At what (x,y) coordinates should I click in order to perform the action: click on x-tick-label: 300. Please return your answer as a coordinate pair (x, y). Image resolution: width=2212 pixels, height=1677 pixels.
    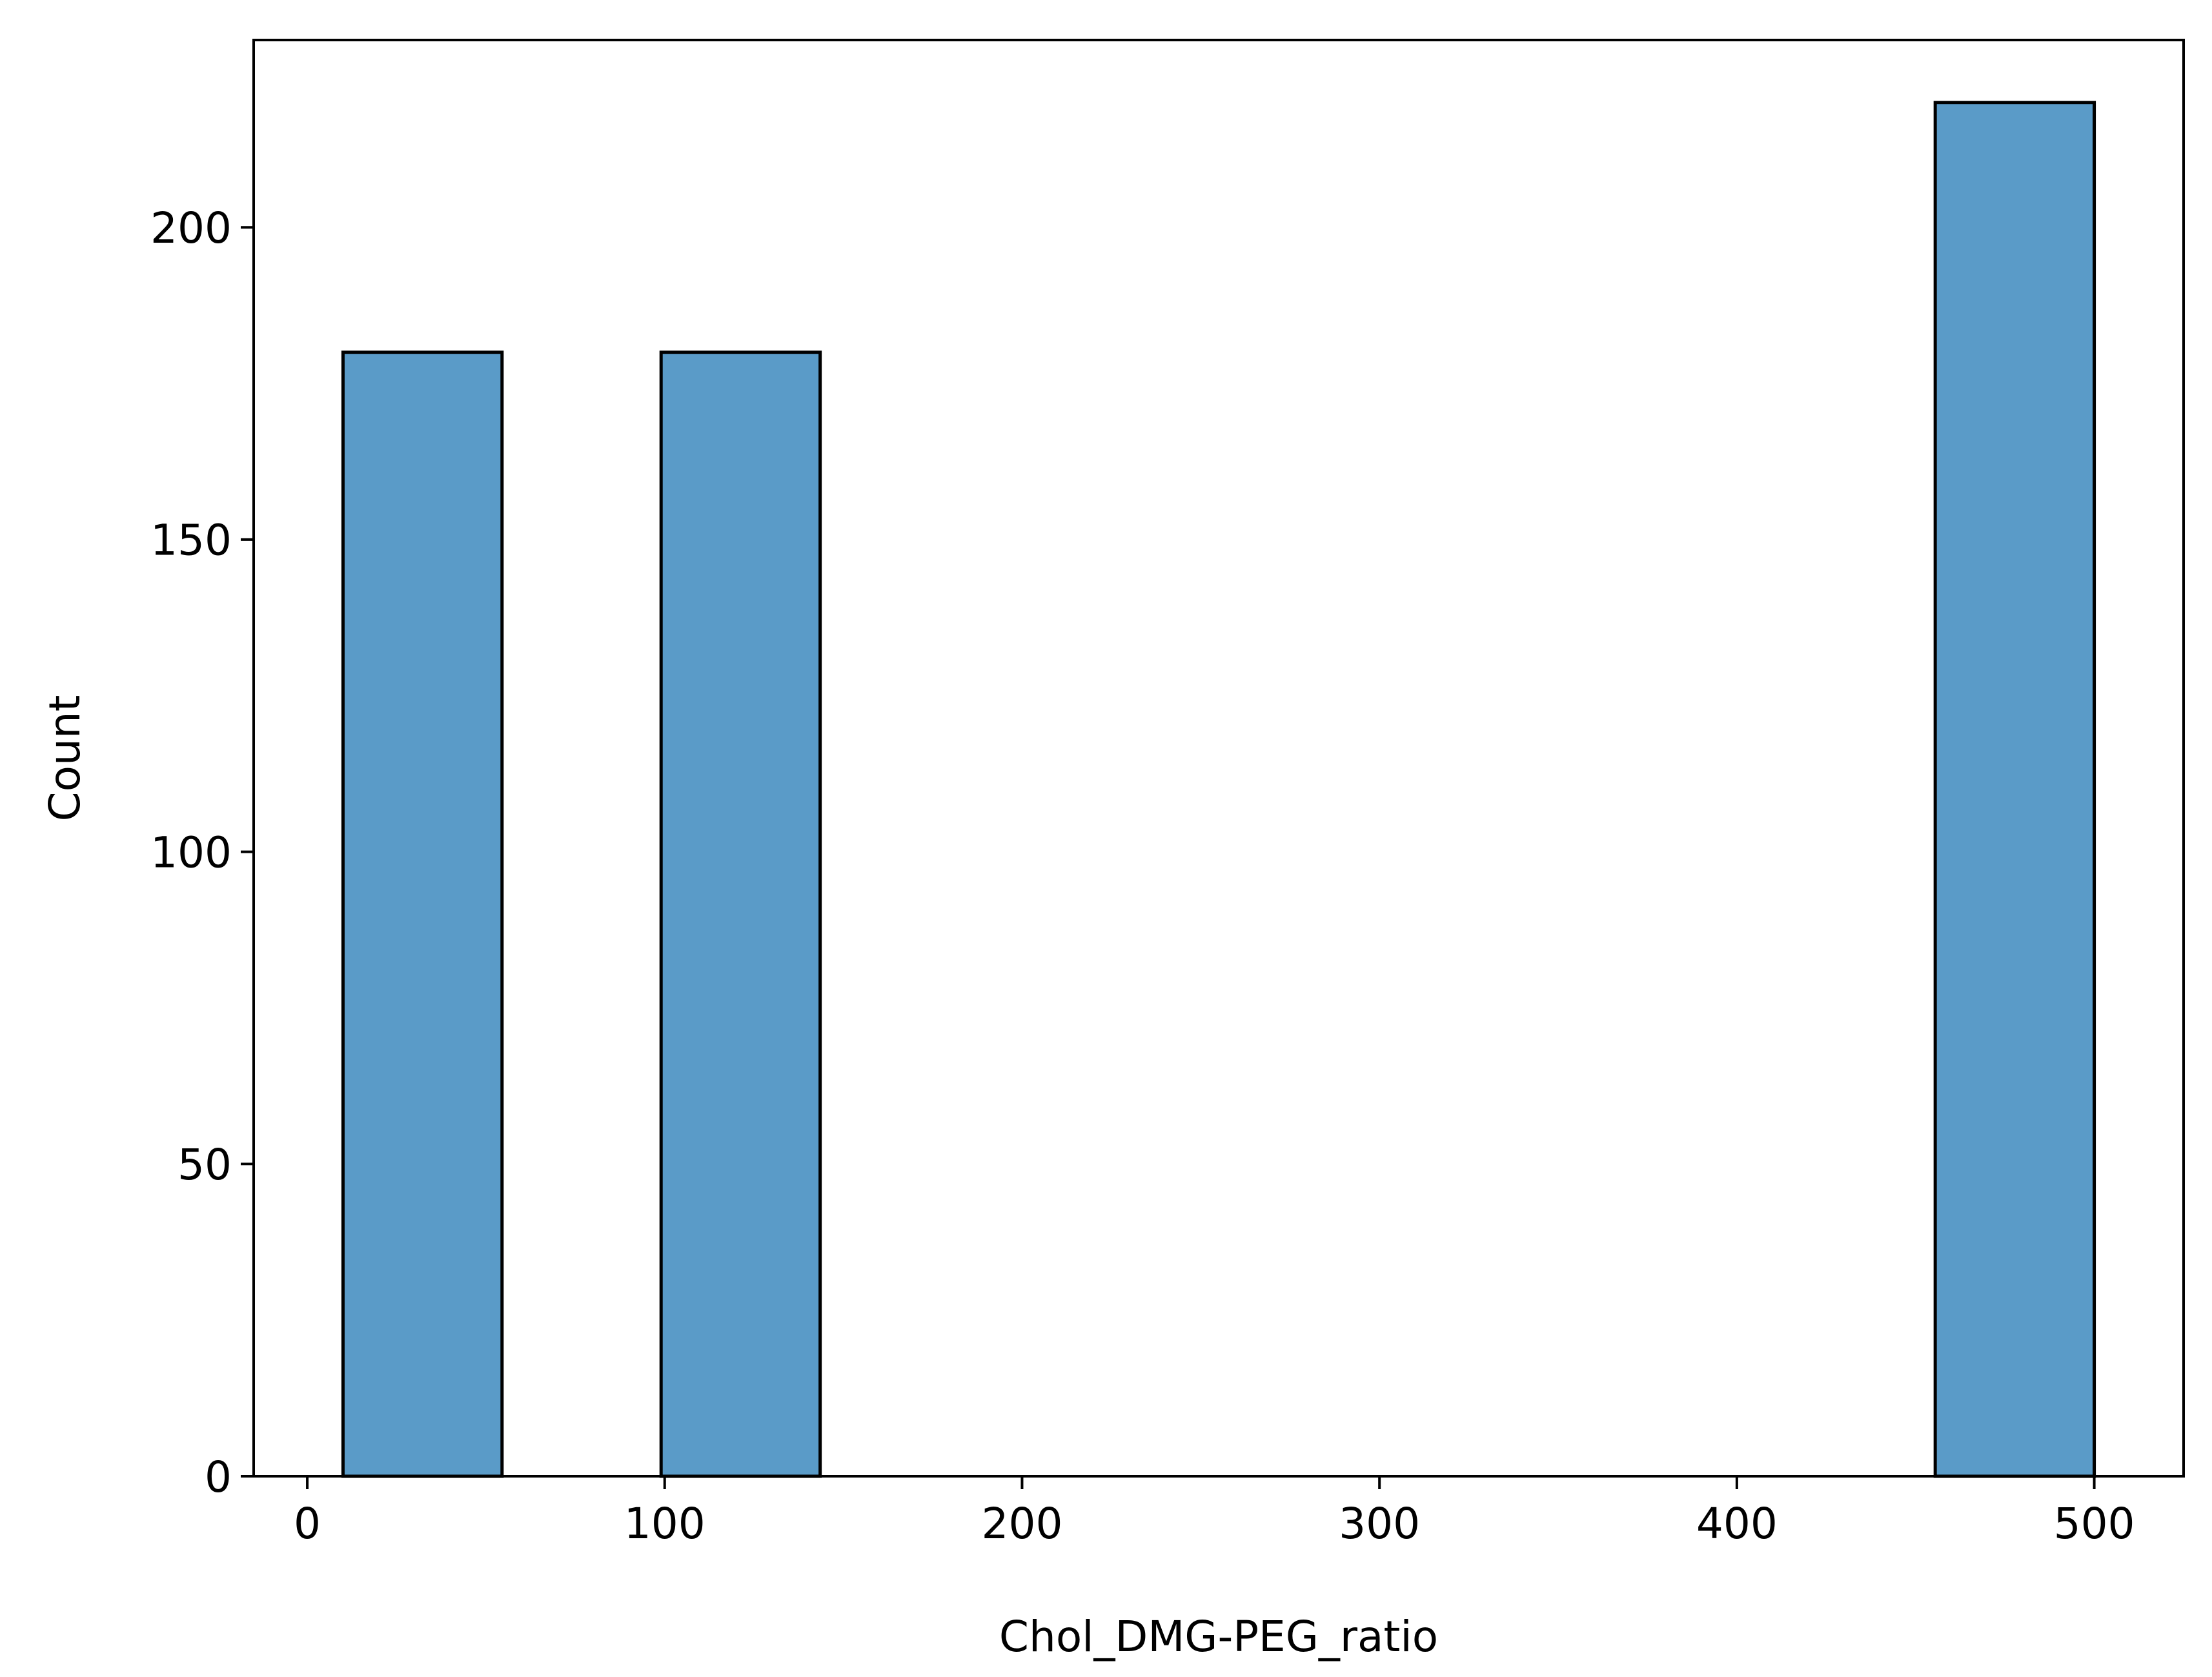
    Looking at the image, I should click on (1380, 1524).